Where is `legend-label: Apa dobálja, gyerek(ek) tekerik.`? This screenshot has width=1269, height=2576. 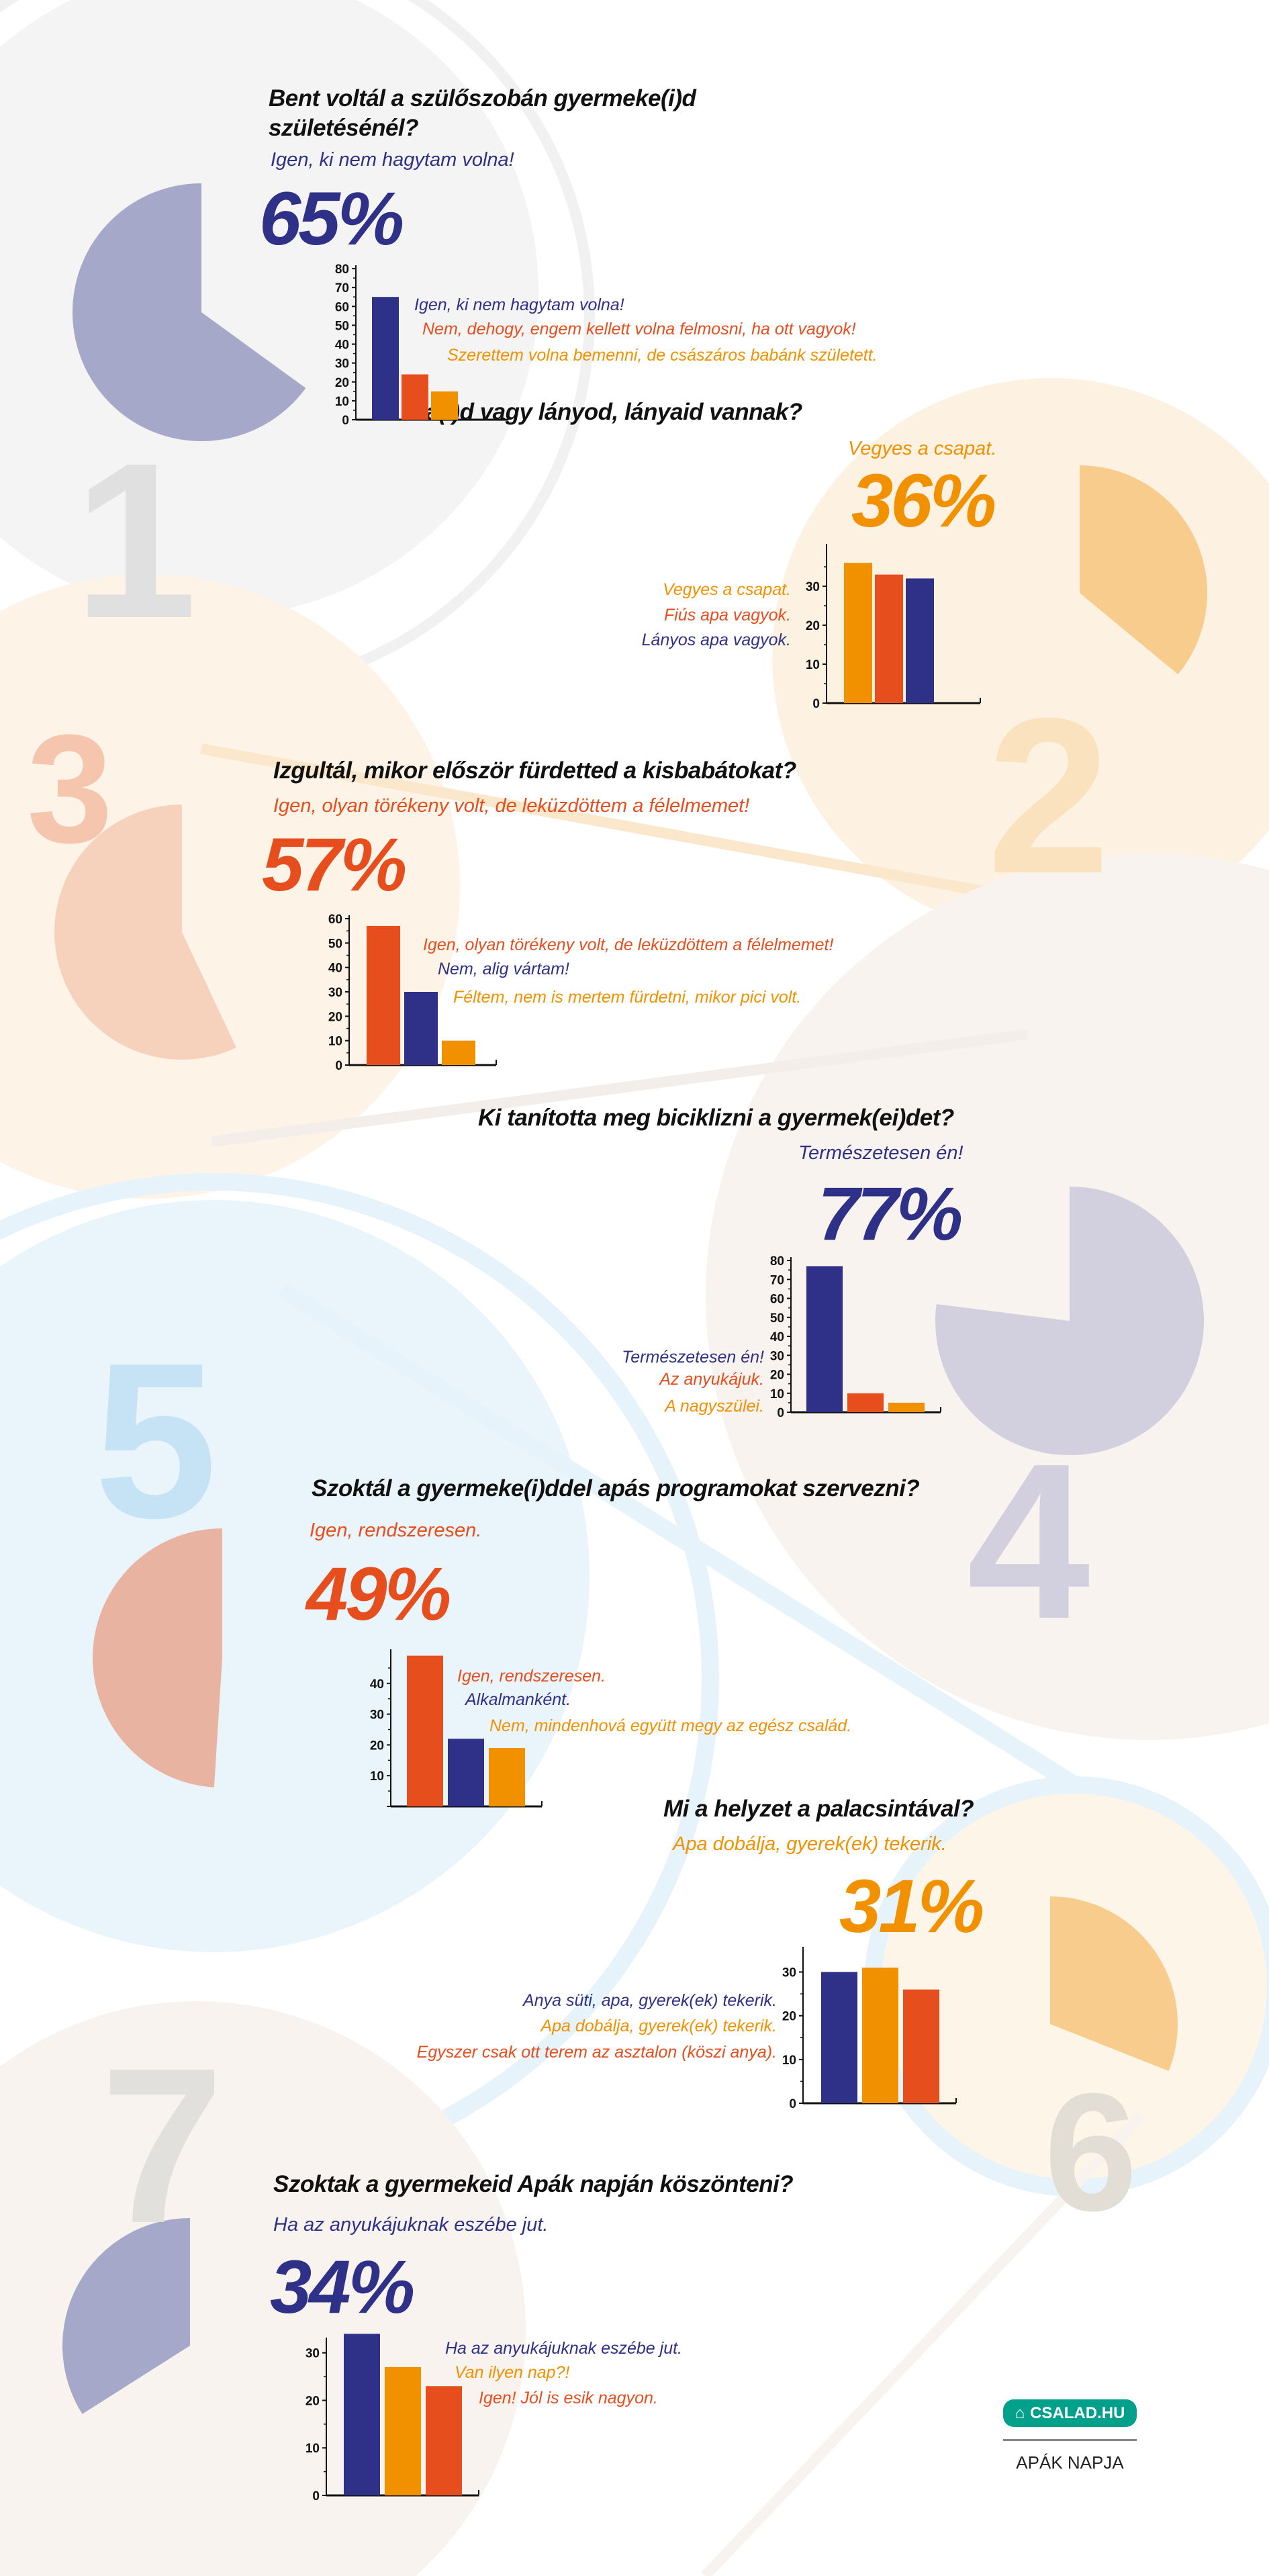 legend-label: Apa dobálja, gyerek(ek) tekerik. is located at coordinates (658, 2026).